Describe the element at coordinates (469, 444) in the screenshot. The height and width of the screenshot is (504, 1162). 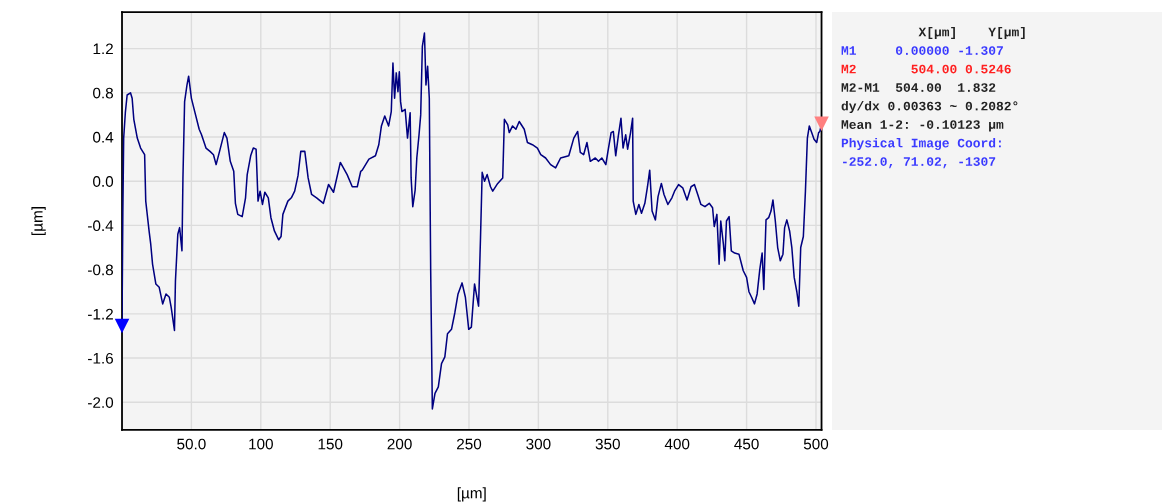
I see `x-tick-label: 250` at that location.